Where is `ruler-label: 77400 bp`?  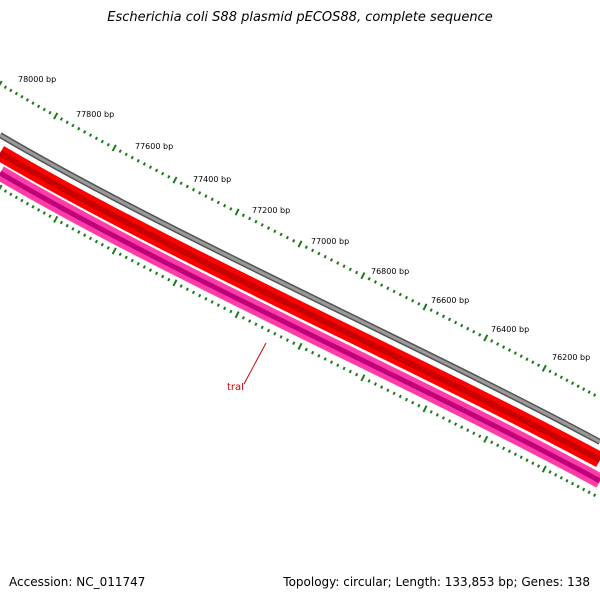
ruler-label: 77400 bp is located at coordinates (212, 179).